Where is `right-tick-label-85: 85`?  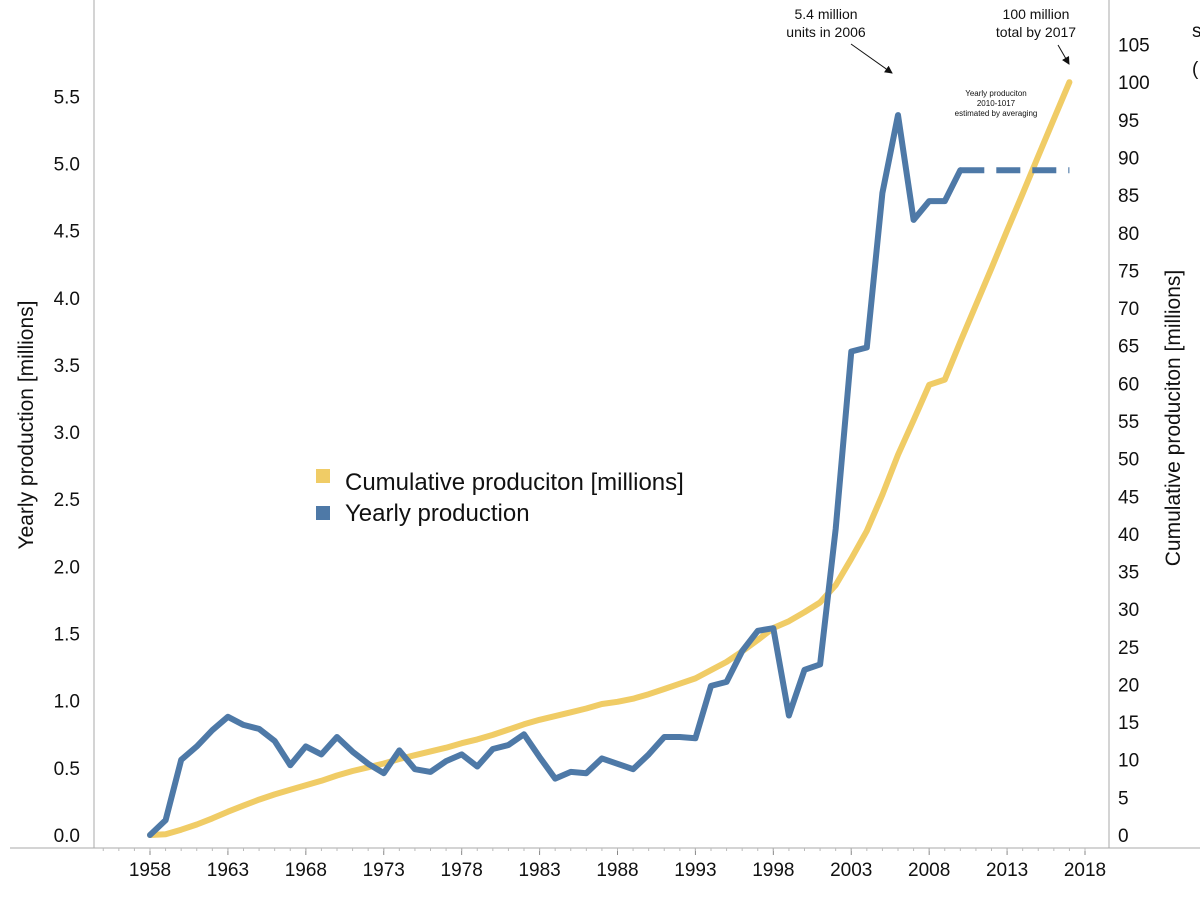
right-tick-label-85: 85 is located at coordinates (1128, 196).